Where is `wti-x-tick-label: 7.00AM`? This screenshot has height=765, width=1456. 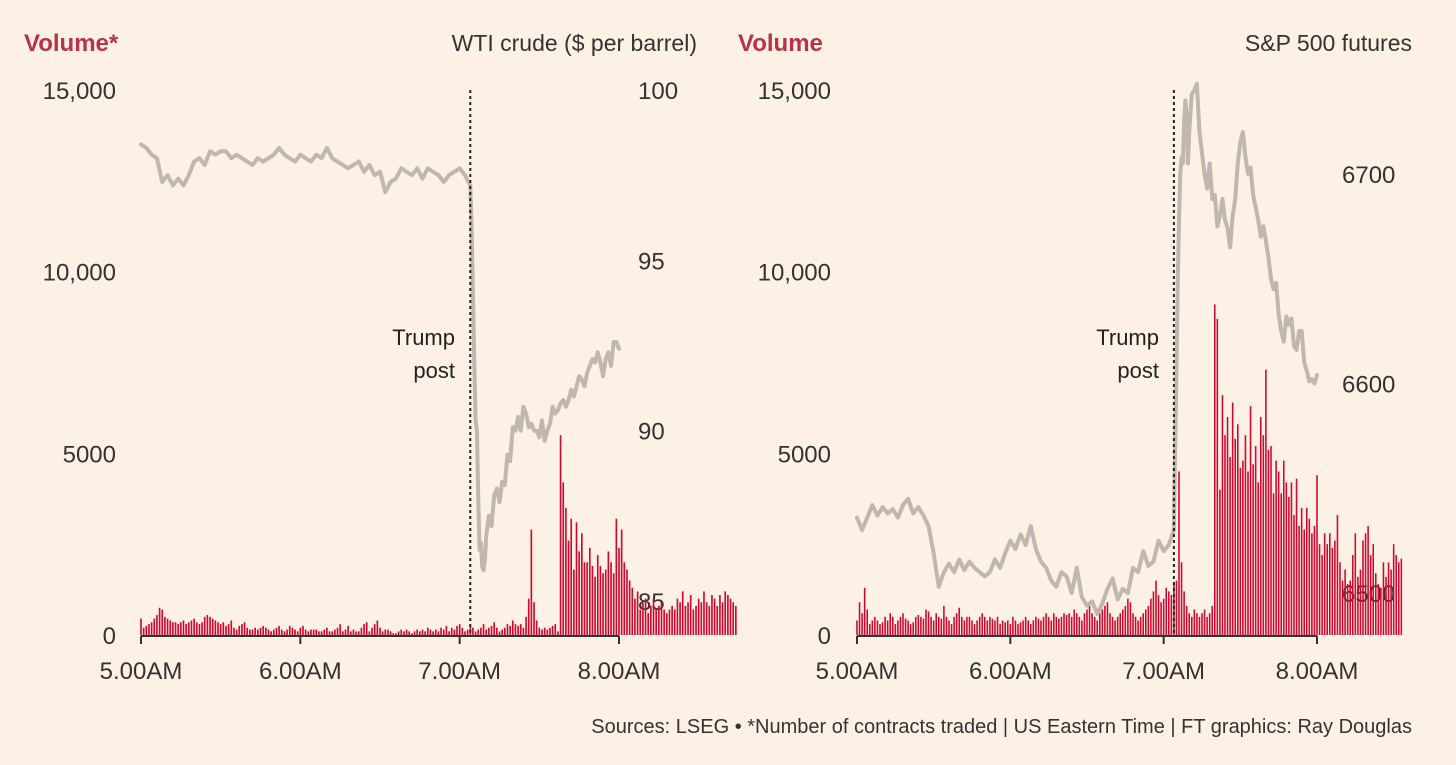
wti-x-tick-label: 7.00AM is located at coordinates (459, 671).